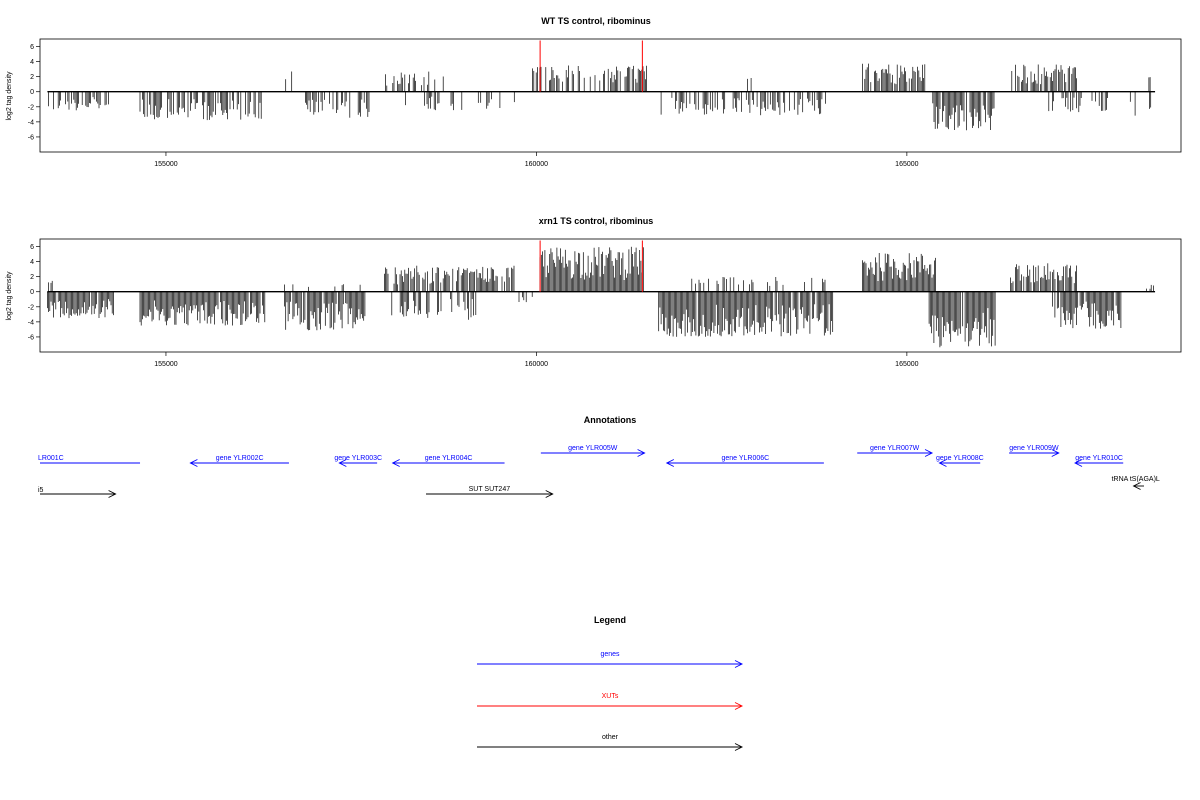 Image resolution: width=1200 pixels, height=800 pixels. Describe the element at coordinates (77, 492) in the screenshot. I see `feature: i5` at that location.